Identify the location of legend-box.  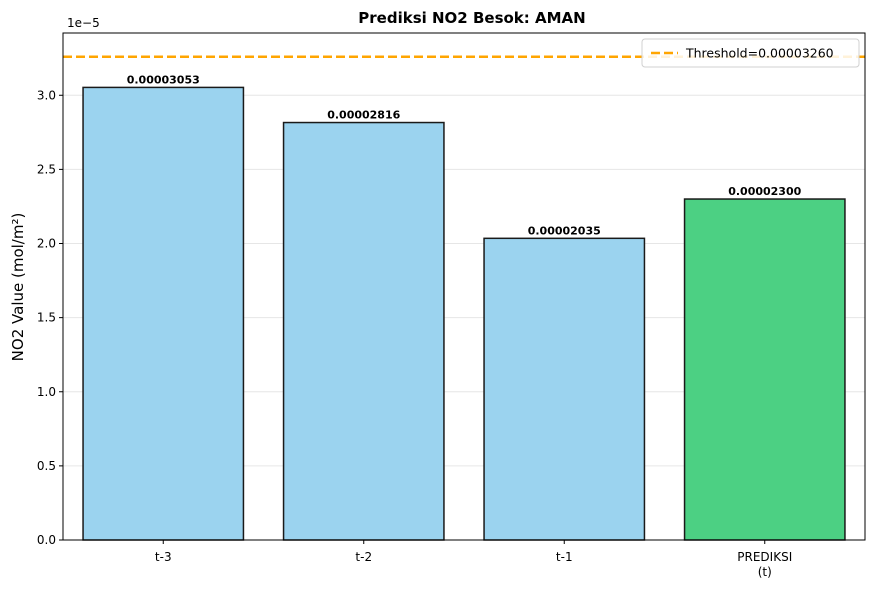
(750, 53).